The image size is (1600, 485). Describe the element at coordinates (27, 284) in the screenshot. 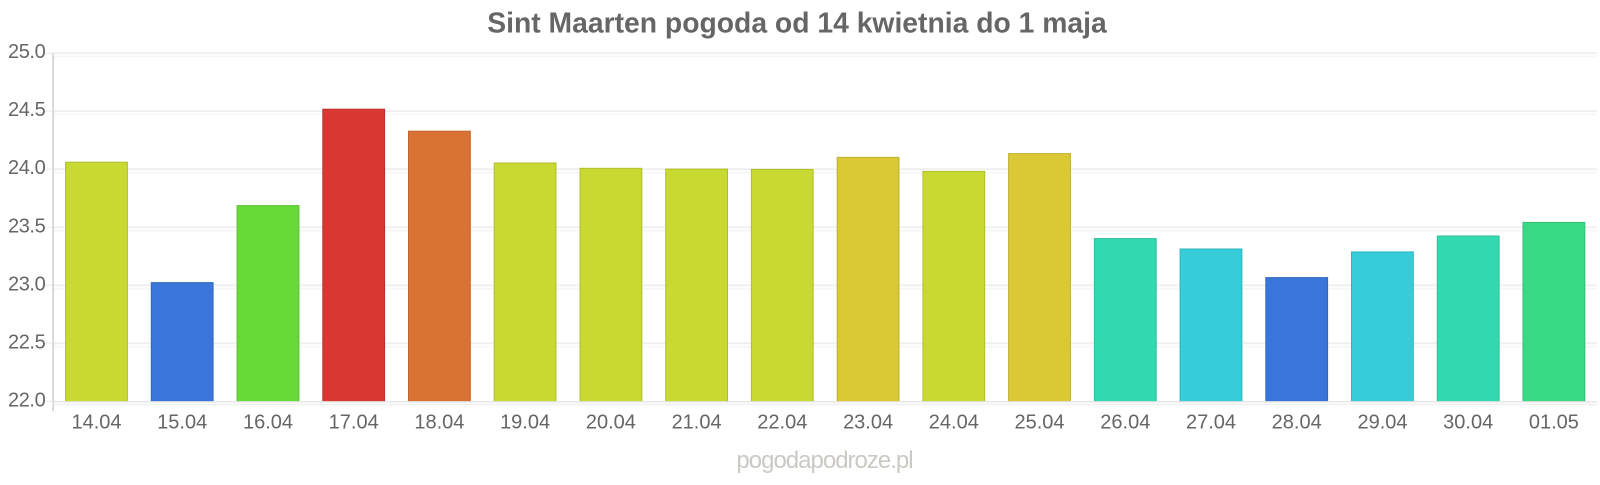

I see `svg-text: 23.0` at that location.